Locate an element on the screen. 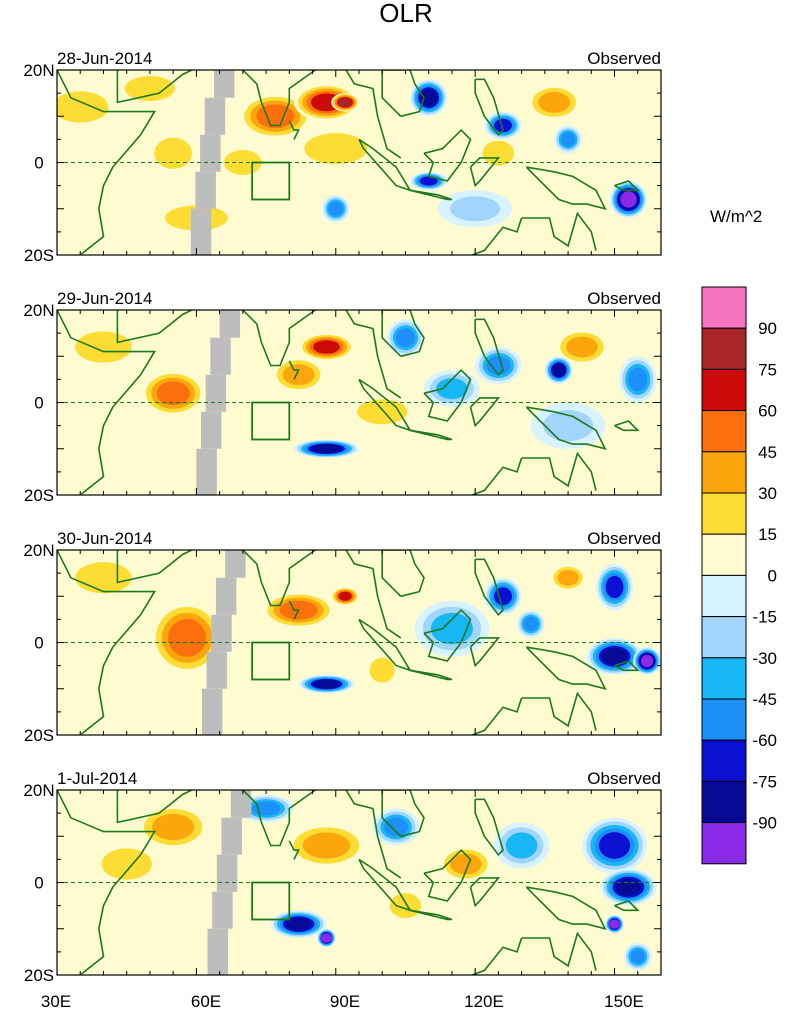 The height and width of the screenshot is (1013, 791). colorbar-label: -60 is located at coordinates (764, 740).